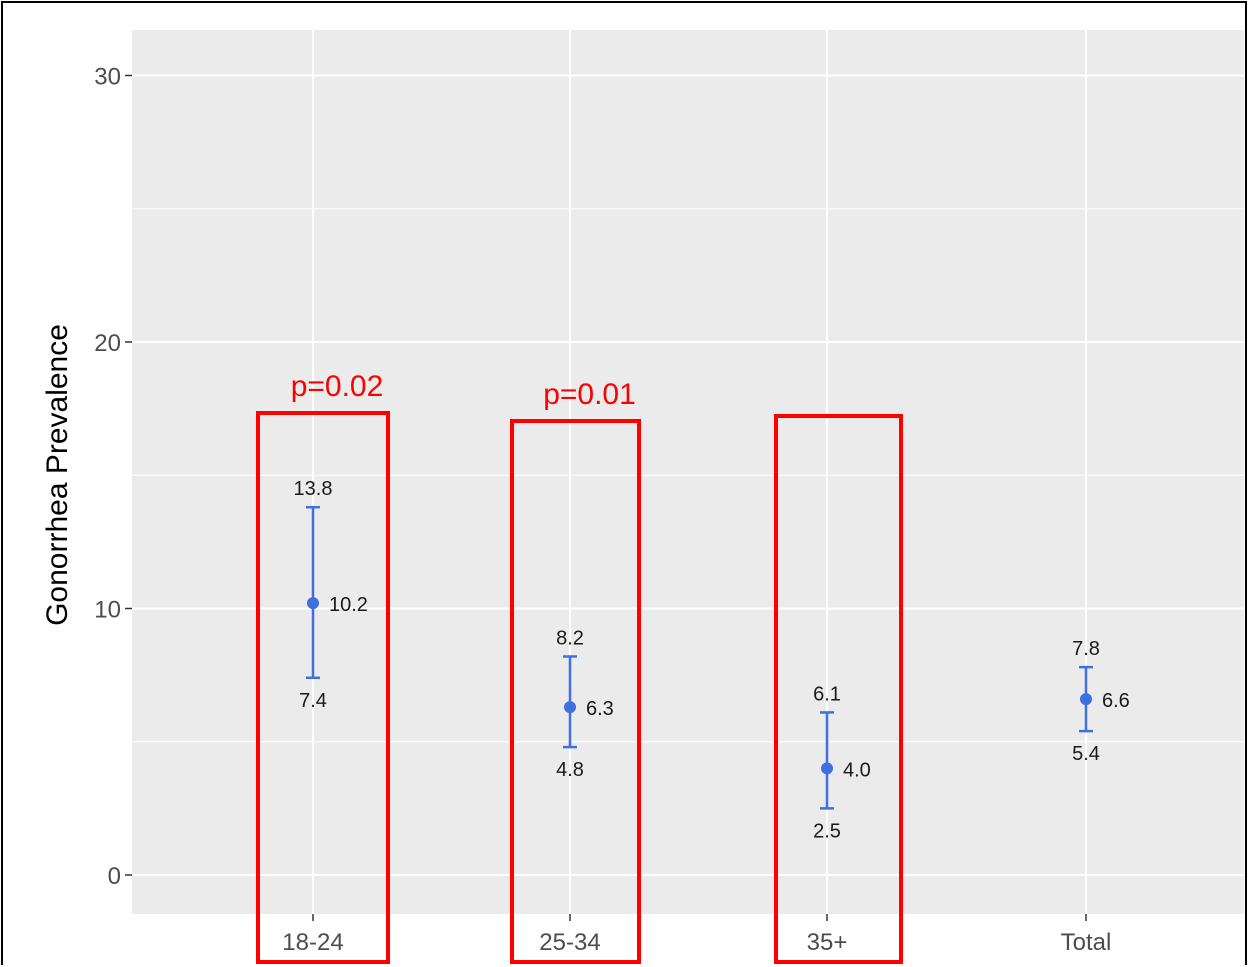  Describe the element at coordinates (107, 77) in the screenshot. I see `y-tick-label: 30` at that location.